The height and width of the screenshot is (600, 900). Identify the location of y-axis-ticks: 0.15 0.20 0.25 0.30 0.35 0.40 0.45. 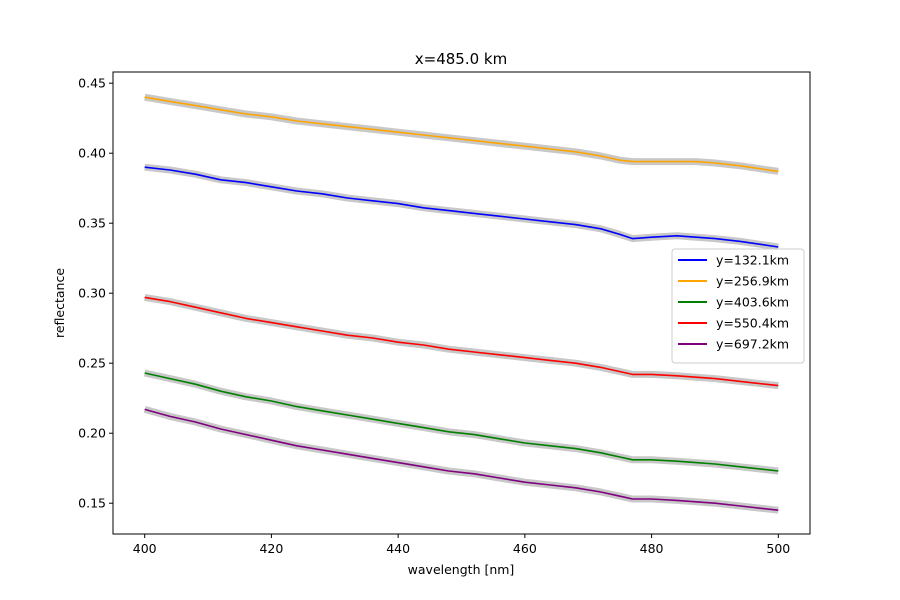
(95, 293).